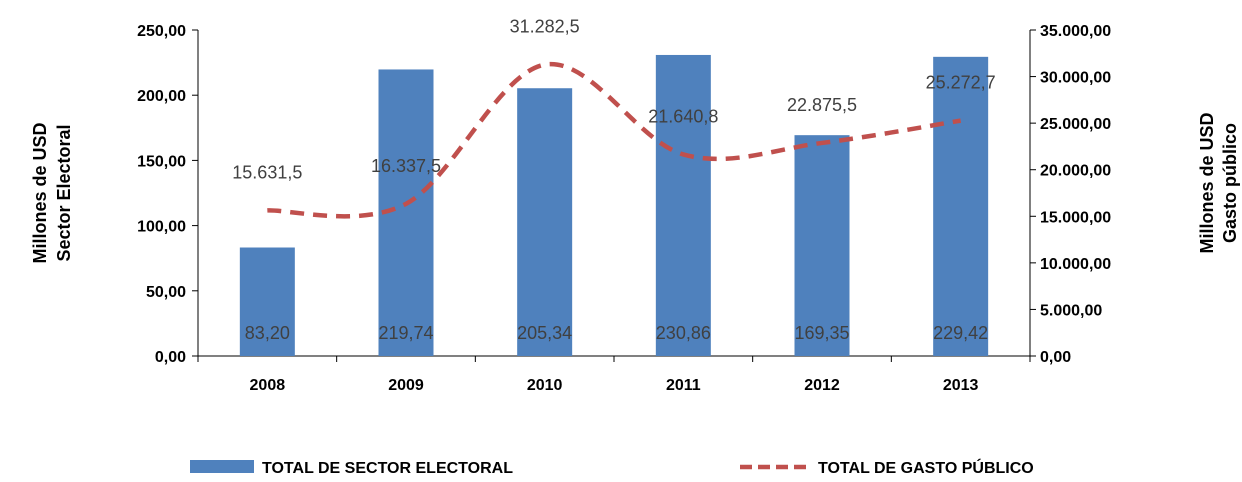 The width and height of the screenshot is (1242, 482). Describe the element at coordinates (406, 166) in the screenshot. I see `line-data-label: 16.337,5` at that location.